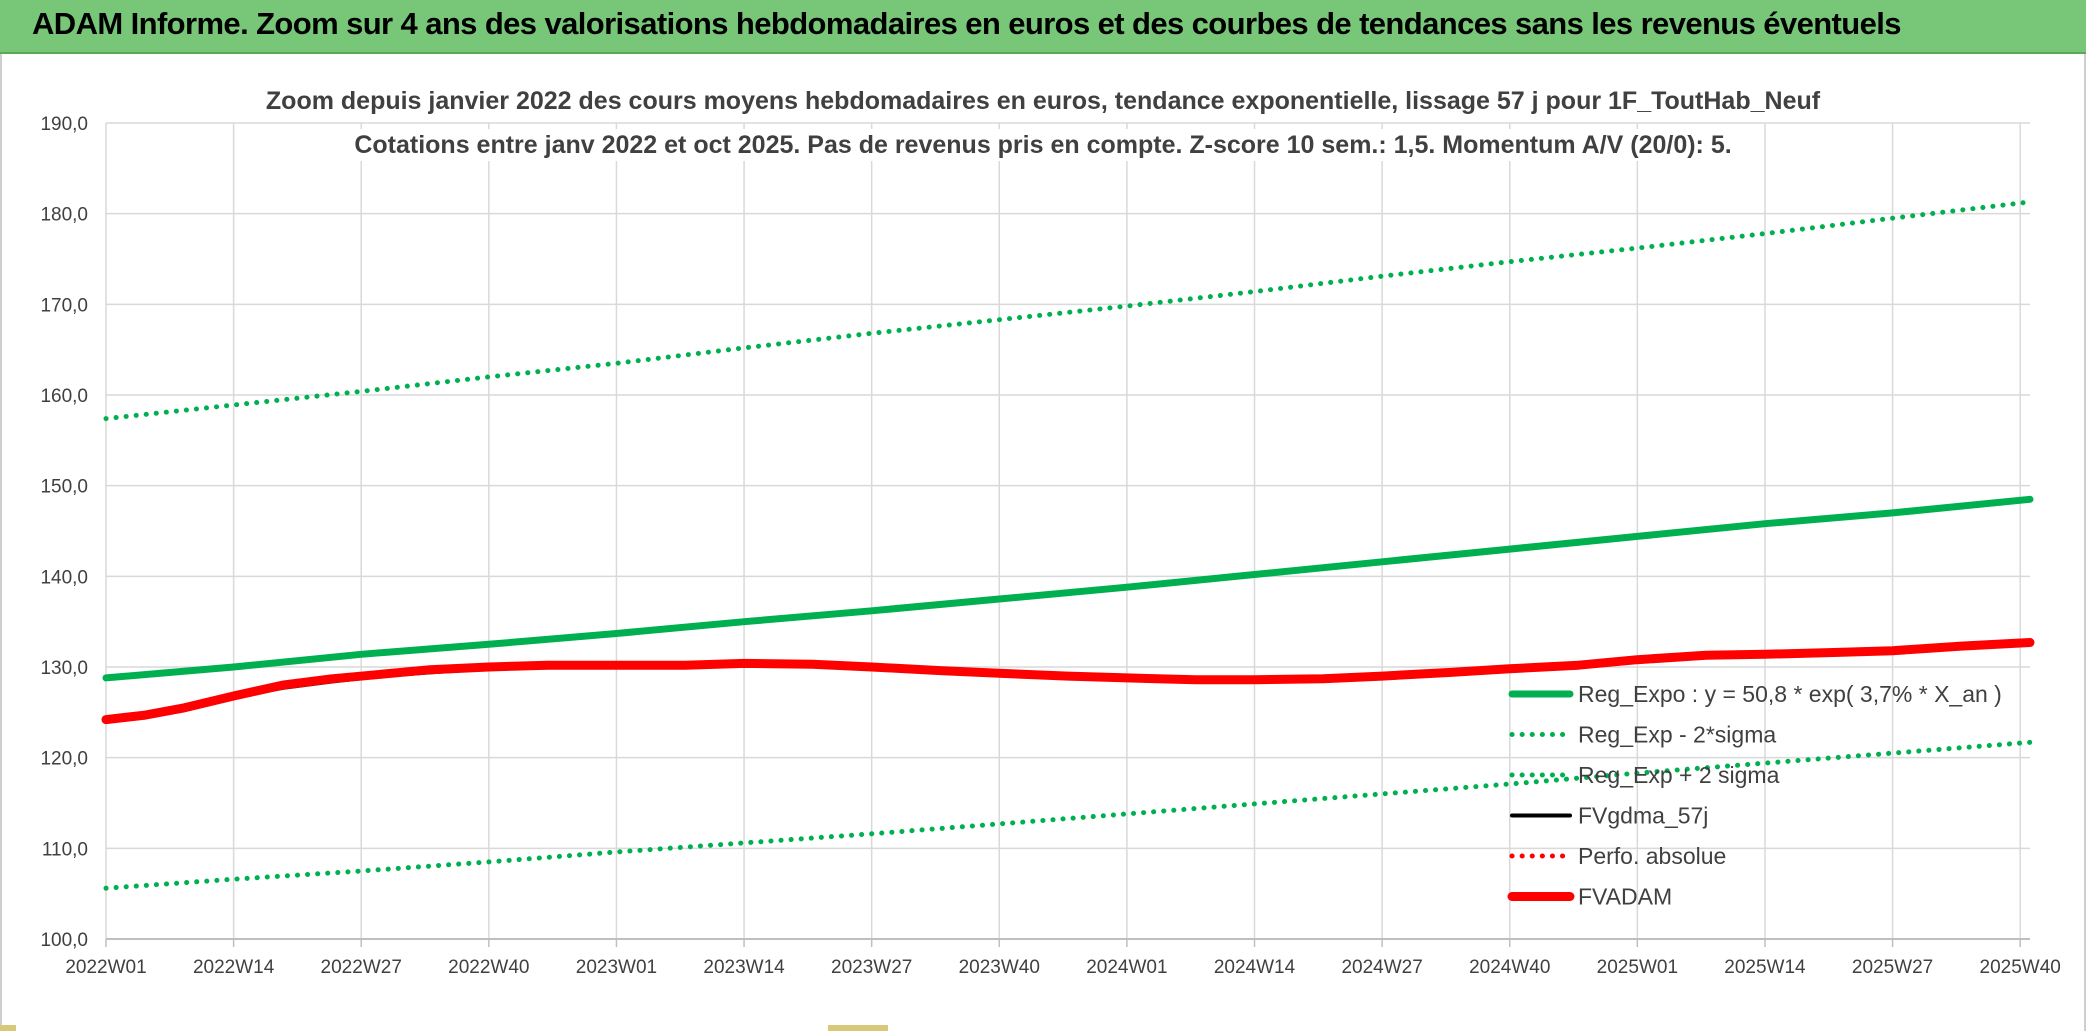 The width and height of the screenshot is (2086, 1031). What do you see at coordinates (64, 124) in the screenshot?
I see `y-tick-label: 190,0` at bounding box center [64, 124].